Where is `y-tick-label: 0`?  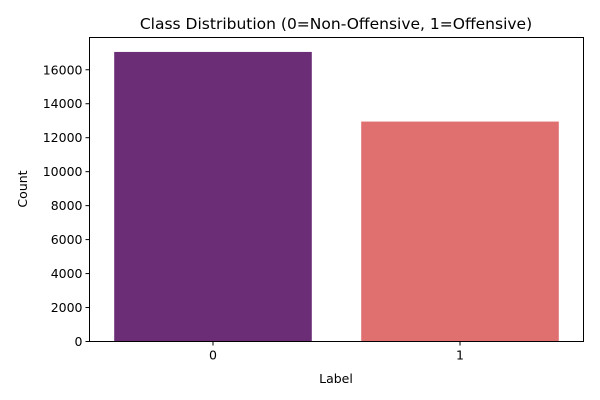
y-tick-label: 0 is located at coordinates (79, 341).